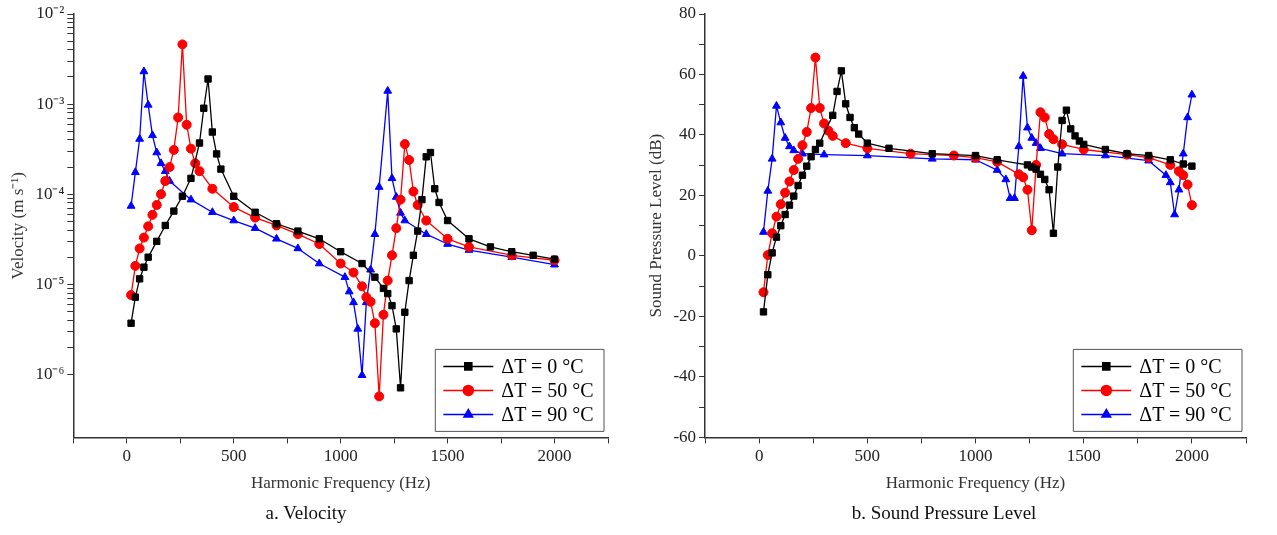 The height and width of the screenshot is (535, 1277). I want to click on y-tick-label: -20, so click(685, 315).